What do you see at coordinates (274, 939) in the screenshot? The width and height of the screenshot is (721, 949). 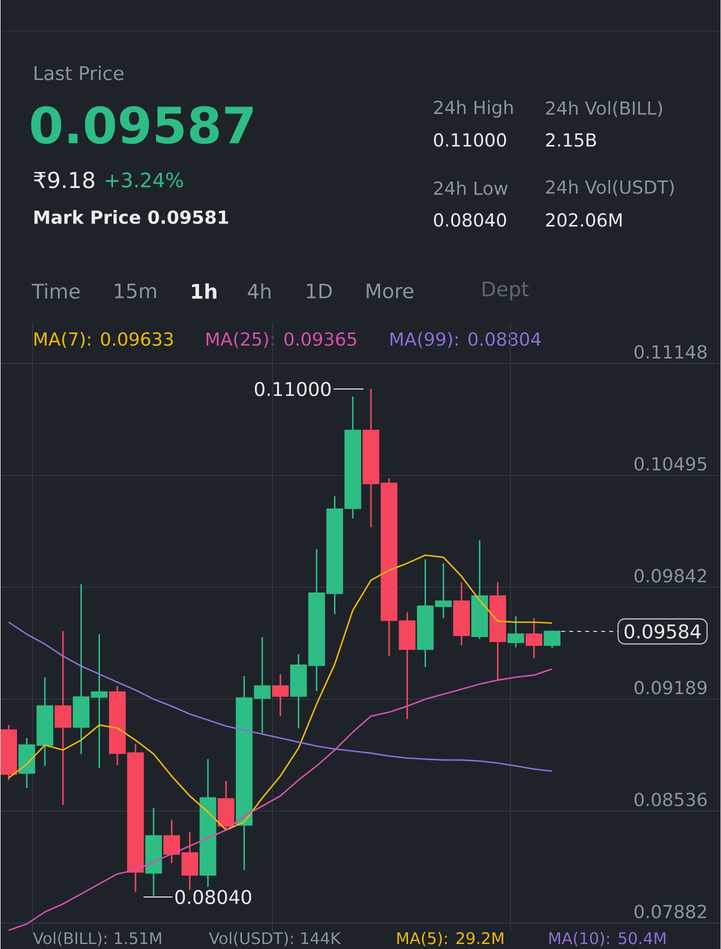 I see `annotation: Vol(USDT): 144K` at bounding box center [274, 939].